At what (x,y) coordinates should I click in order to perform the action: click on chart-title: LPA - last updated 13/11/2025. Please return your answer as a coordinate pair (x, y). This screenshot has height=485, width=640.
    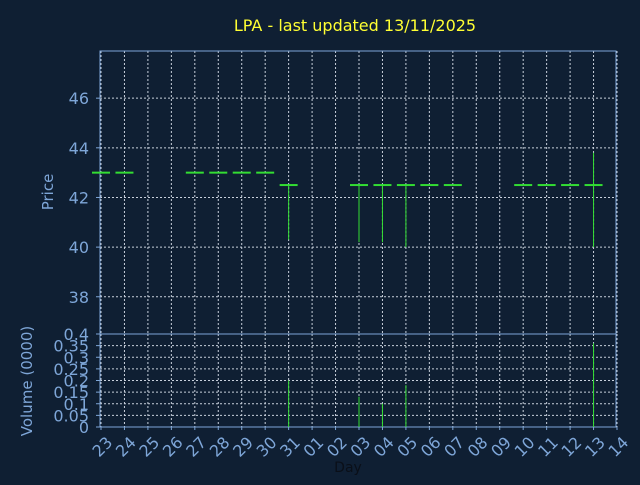
    Looking at the image, I should click on (355, 25).